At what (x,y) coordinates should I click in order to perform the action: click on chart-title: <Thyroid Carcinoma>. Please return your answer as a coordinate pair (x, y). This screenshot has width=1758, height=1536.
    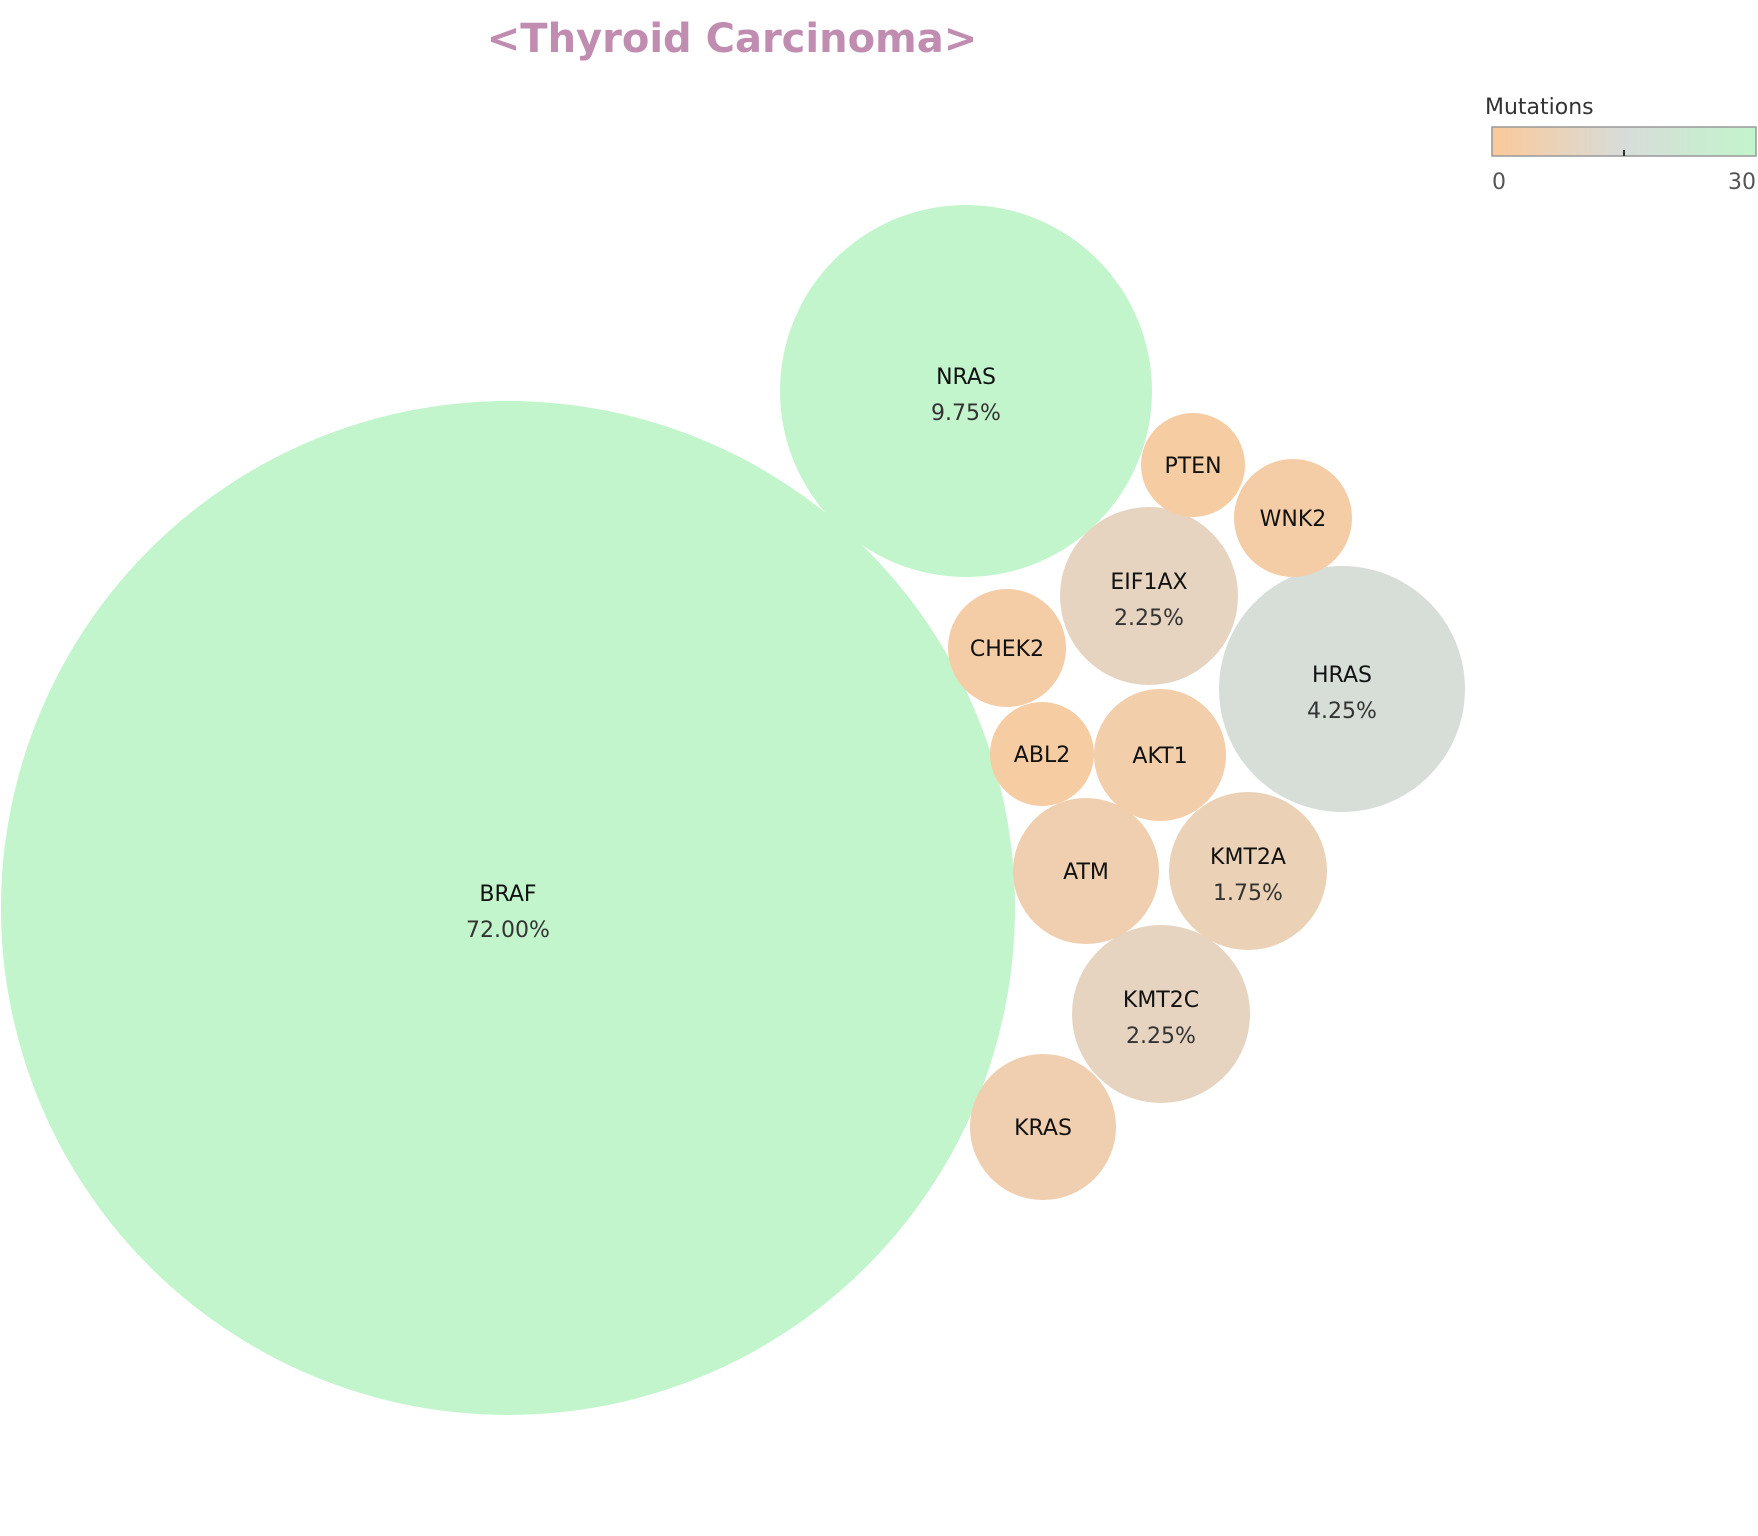
    Looking at the image, I should click on (732, 39).